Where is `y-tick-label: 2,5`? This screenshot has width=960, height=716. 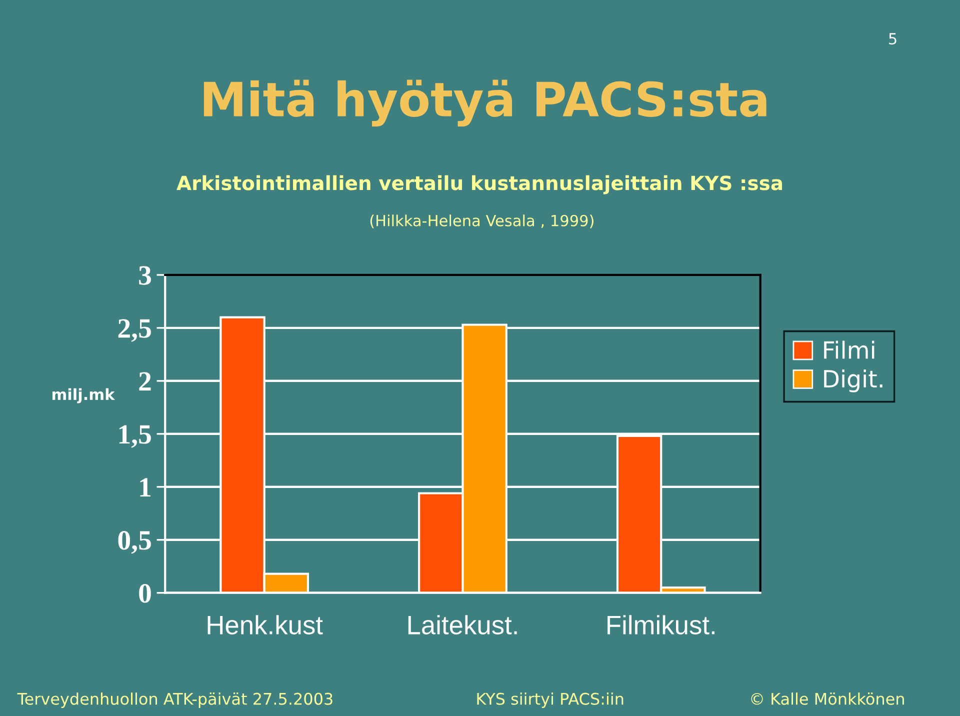 y-tick-label: 2,5 is located at coordinates (134, 330).